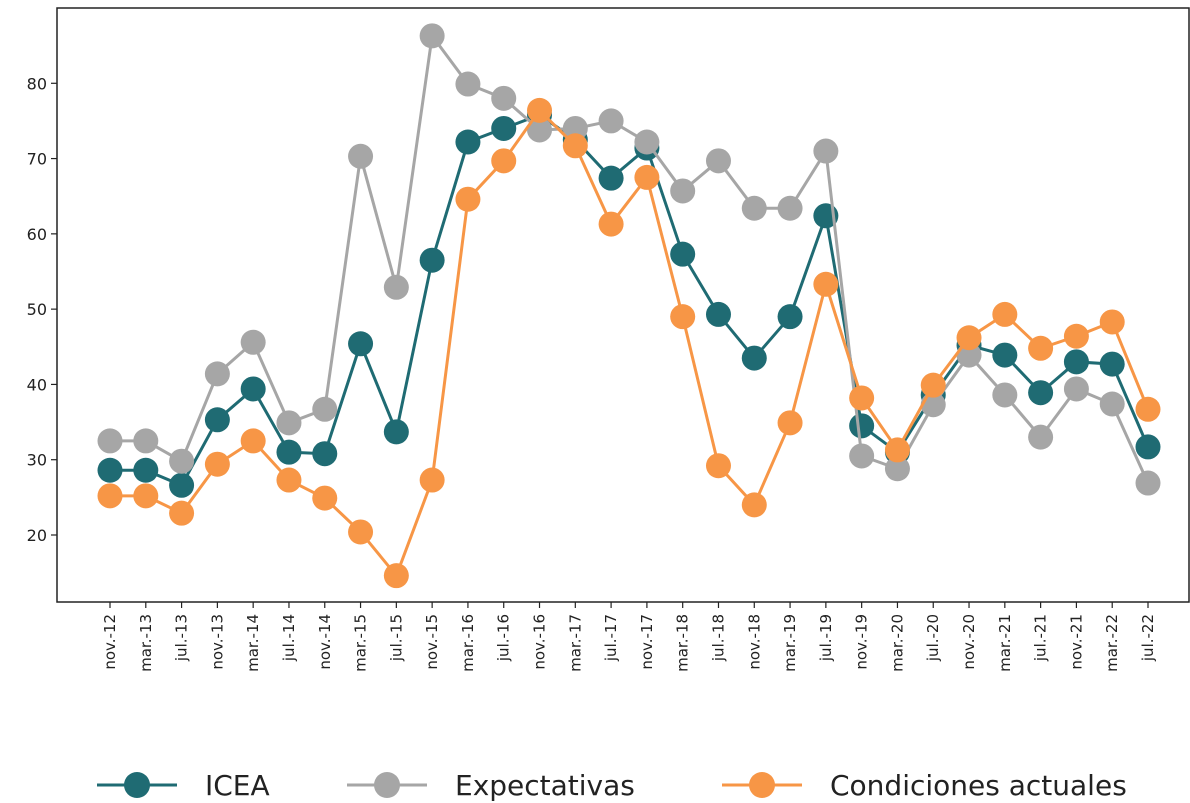 This screenshot has height=803, width=1190. What do you see at coordinates (396, 638) in the screenshot?
I see `x-tick-label: jul.-15` at bounding box center [396, 638].